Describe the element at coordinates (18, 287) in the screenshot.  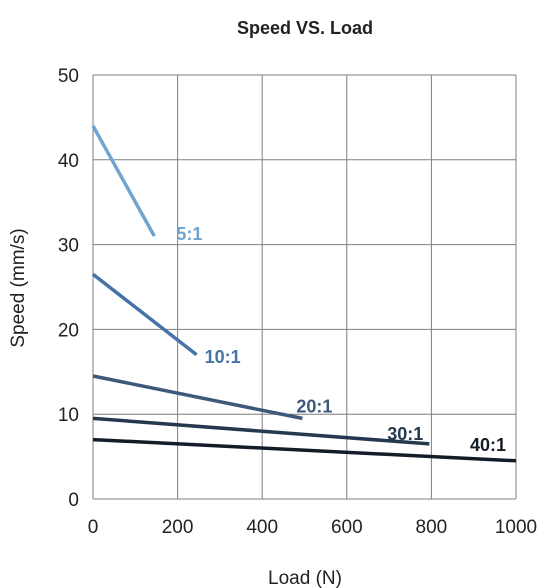
I see `y-axis-label: Speed (mm/s)` at that location.